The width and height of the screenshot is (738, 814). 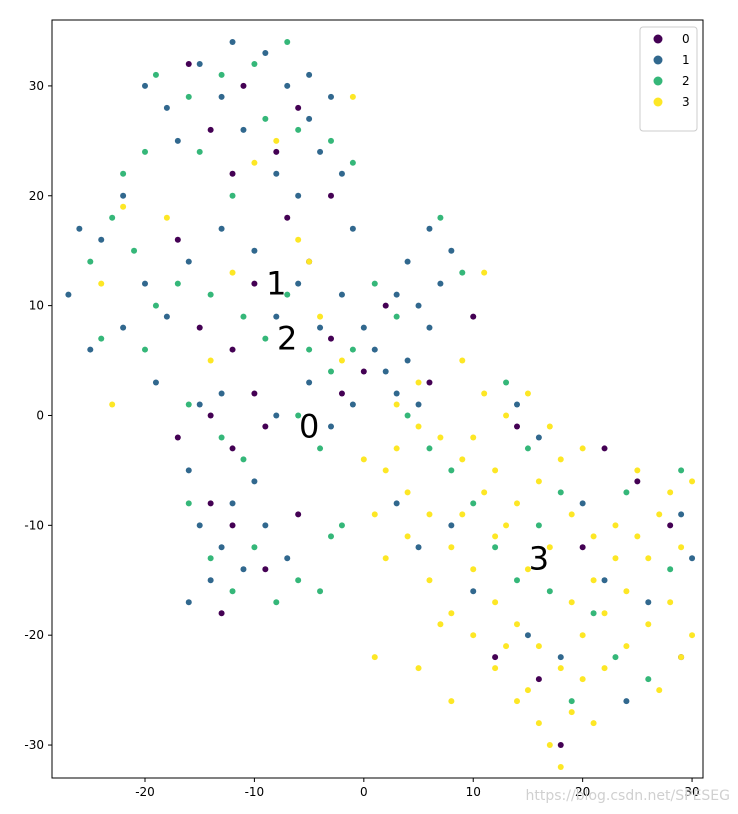 What do you see at coordinates (539, 558) in the screenshot?
I see `cluster-label-3: 3` at bounding box center [539, 558].